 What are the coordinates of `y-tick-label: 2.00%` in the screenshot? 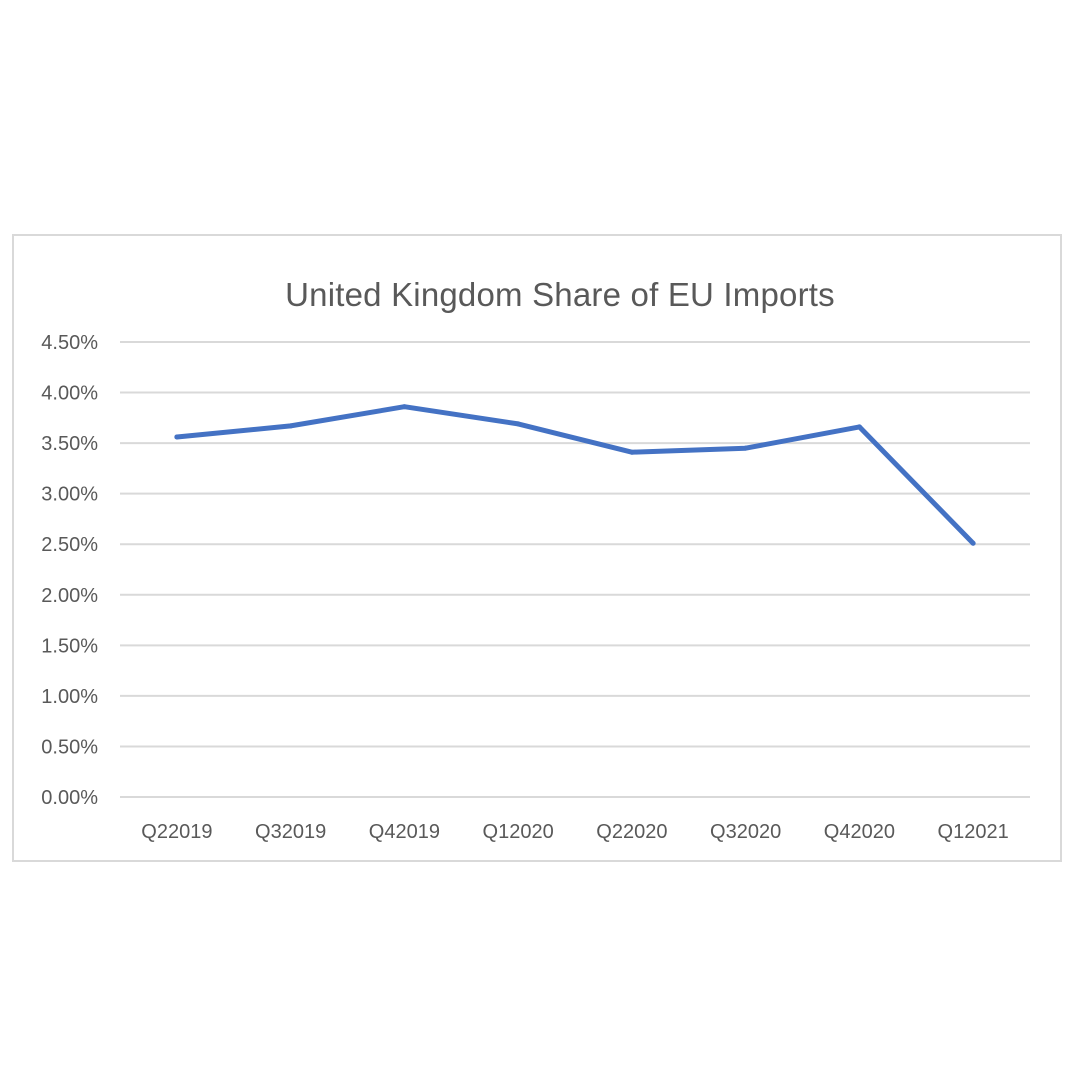 It's located at (69, 596).